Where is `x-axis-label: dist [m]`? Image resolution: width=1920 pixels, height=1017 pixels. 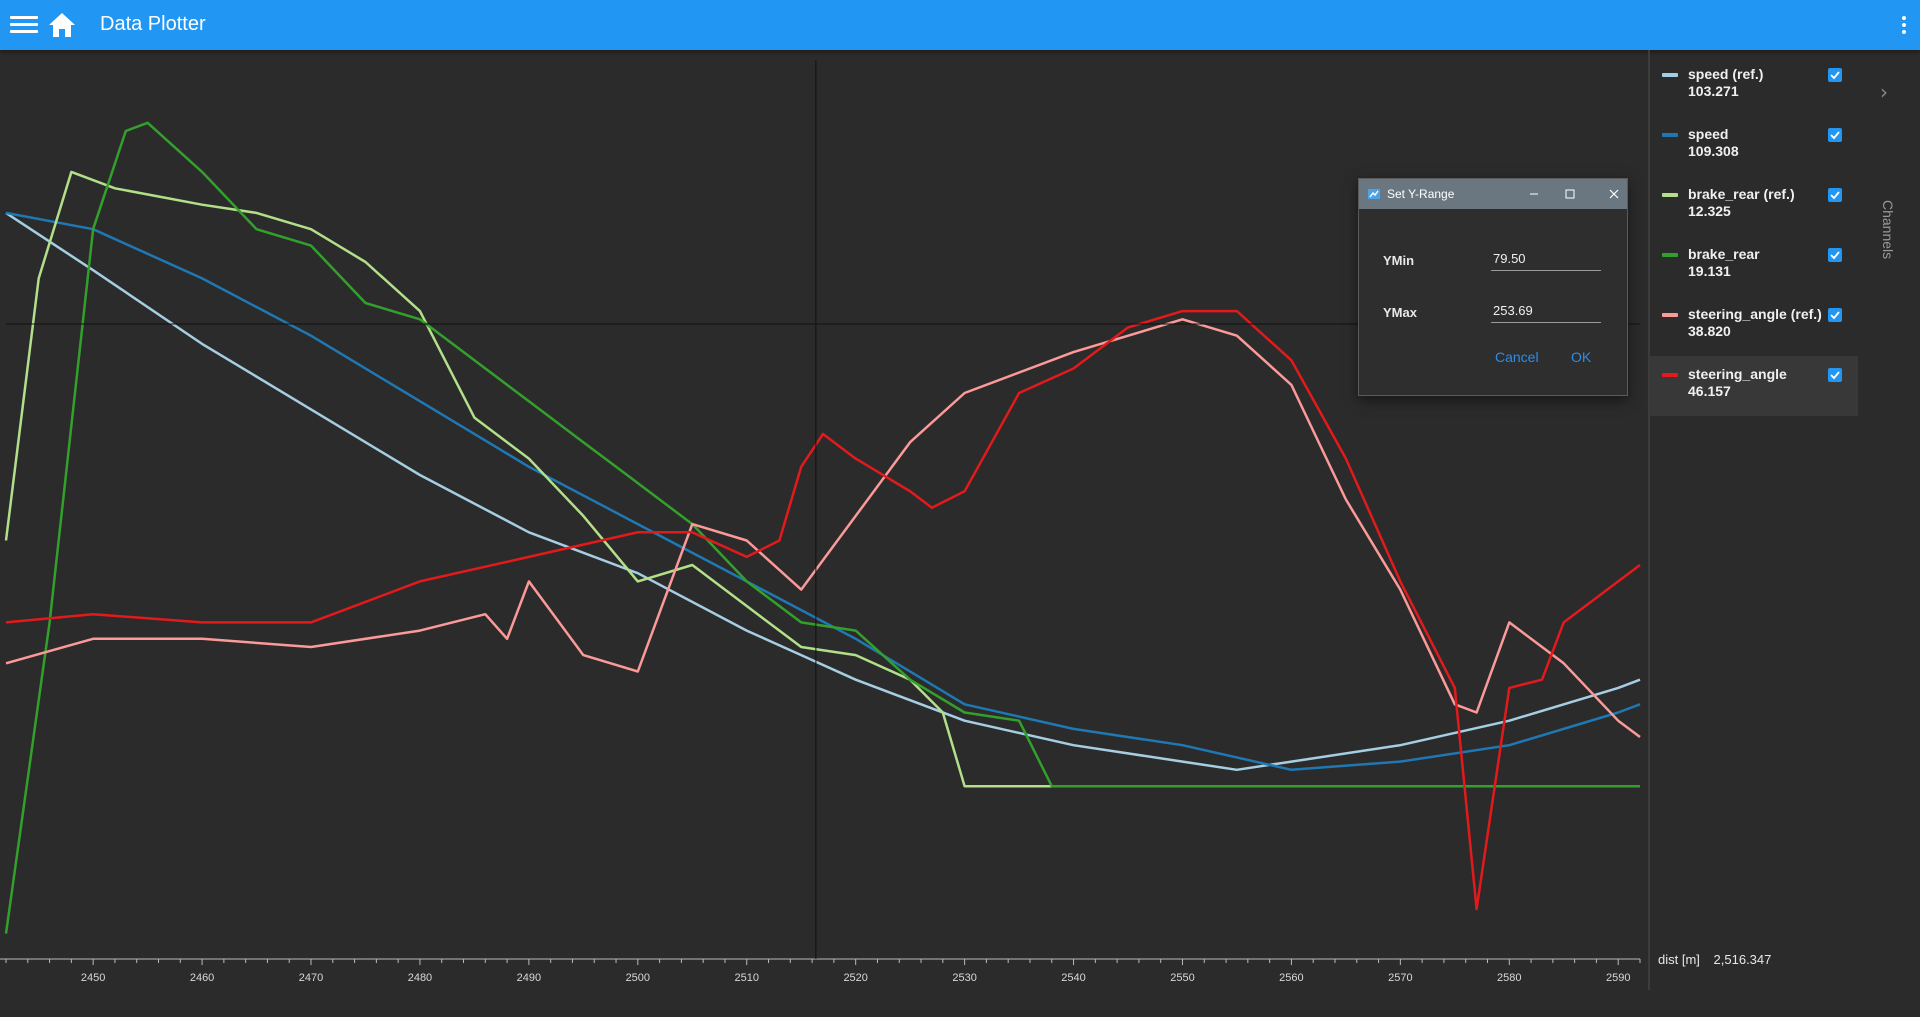
x-axis-label: dist [m] is located at coordinates (1679, 959).